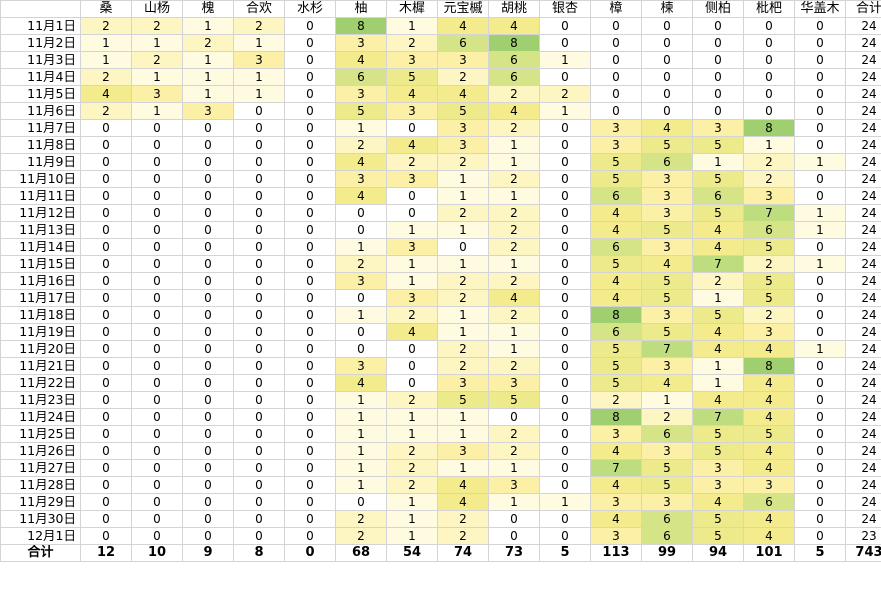  What do you see at coordinates (440, 230) in the screenshot?
I see `table-row: 11月13日 0 0 0 0 0 0 1 1 2 0 4 5 4 6 1 24` at bounding box center [440, 230].